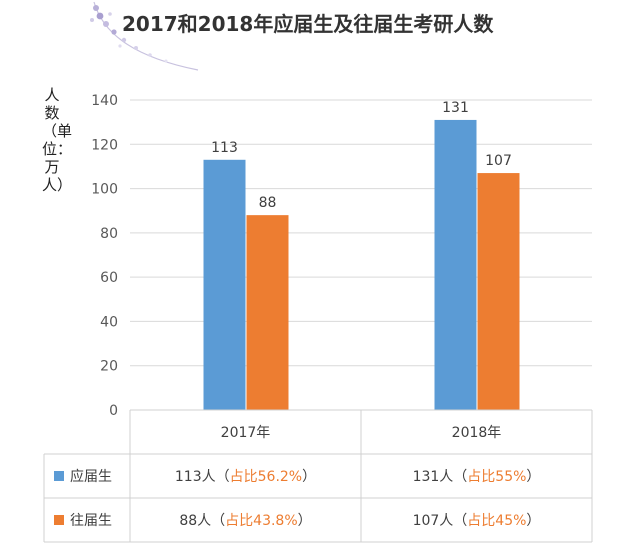 The image size is (640, 550). What do you see at coordinates (268, 203) in the screenshot?
I see `data-label: 88` at bounding box center [268, 203].